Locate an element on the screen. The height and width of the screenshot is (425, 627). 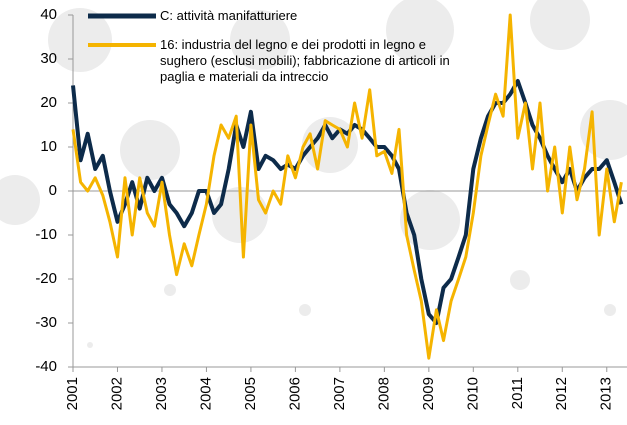
y-tick-label: -20 is located at coordinates (46, 278).